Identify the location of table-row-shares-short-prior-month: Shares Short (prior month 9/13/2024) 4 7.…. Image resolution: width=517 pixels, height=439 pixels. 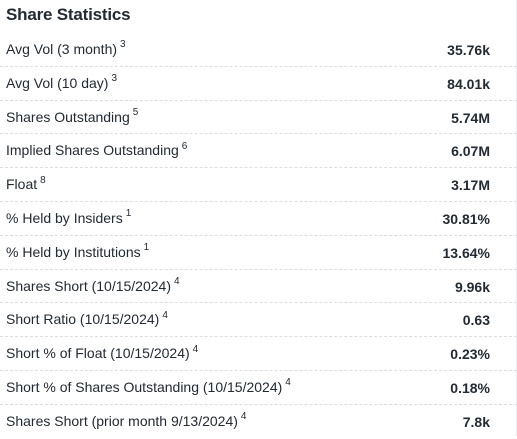
(258, 422).